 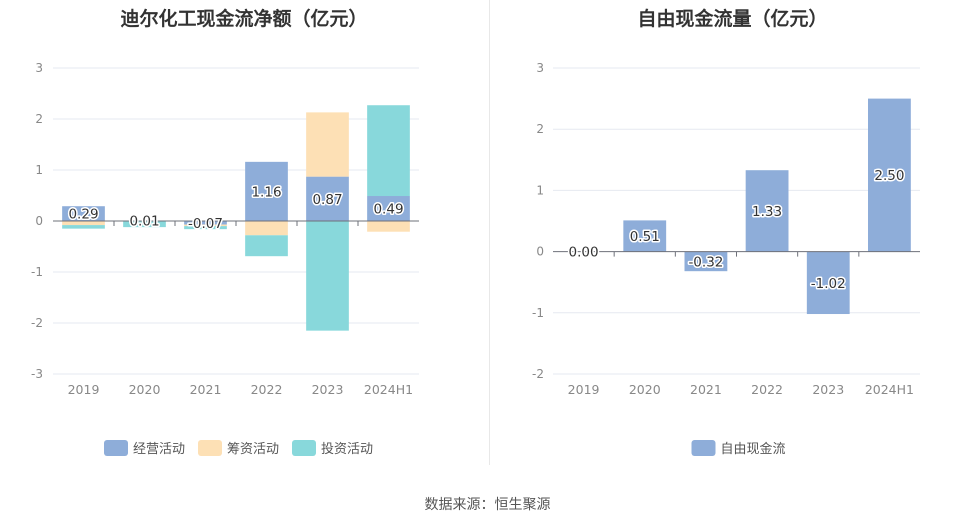 I want to click on data-label: 1.16, so click(x=266, y=192).